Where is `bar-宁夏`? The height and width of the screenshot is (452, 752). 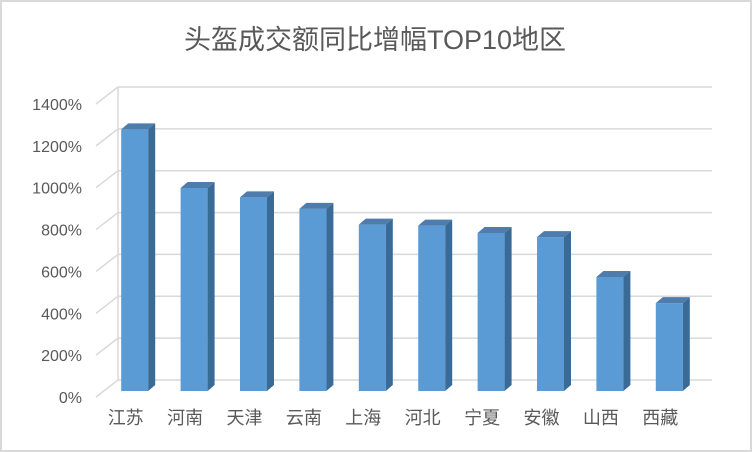
bar-宁夏 is located at coordinates (494, 308).